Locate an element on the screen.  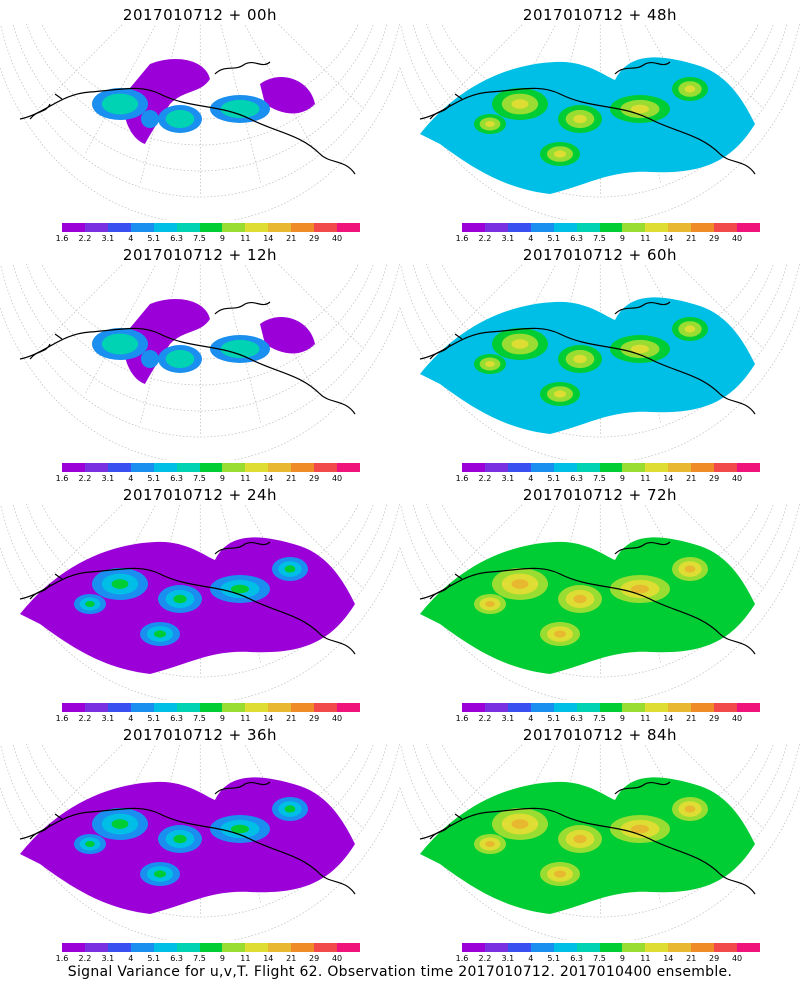
colorbar-tick-label: 7.5 is located at coordinates (599, 238).